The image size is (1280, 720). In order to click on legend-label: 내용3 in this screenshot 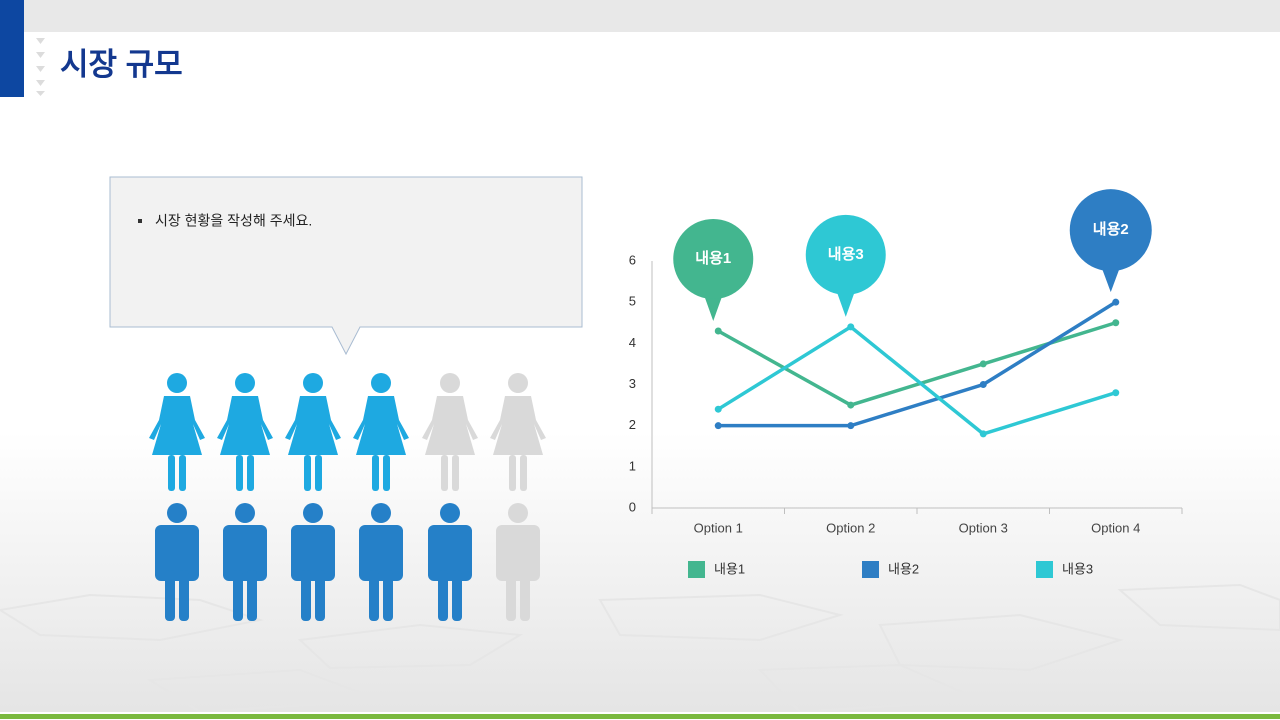, I will do `click(1077, 568)`.